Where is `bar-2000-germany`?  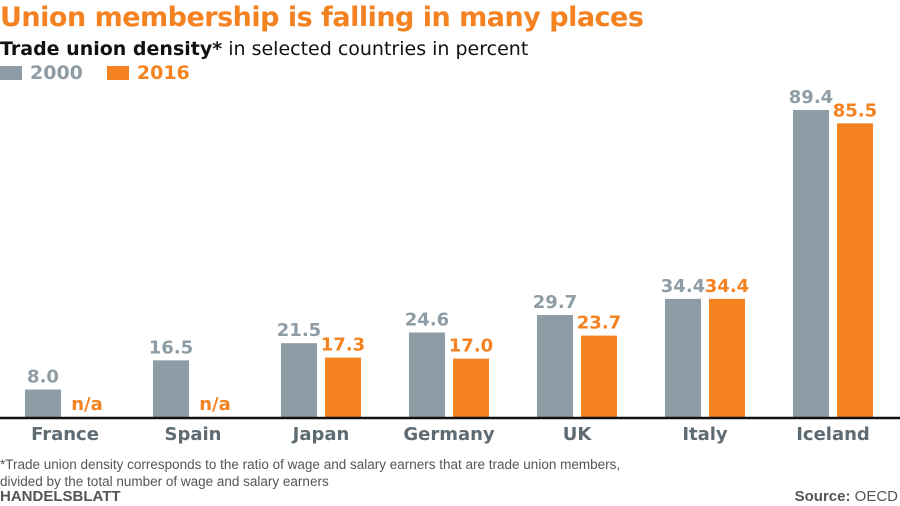
bar-2000-germany is located at coordinates (427, 374).